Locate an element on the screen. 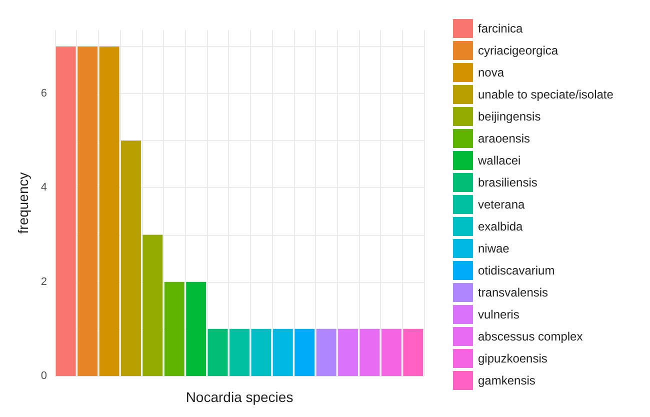 This screenshot has width=650, height=417. legend-label: brasiliensis is located at coordinates (508, 183).